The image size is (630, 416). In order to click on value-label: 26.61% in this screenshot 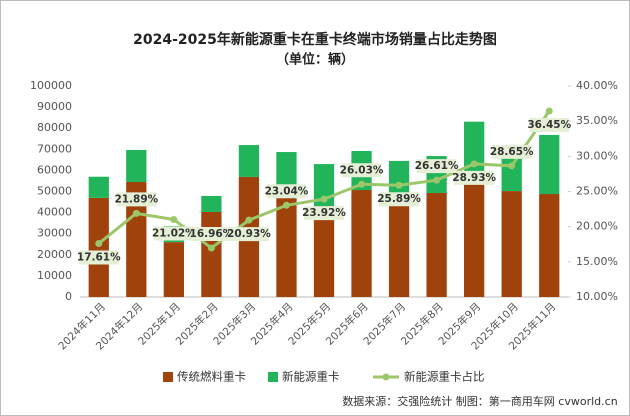, I will do `click(437, 166)`.